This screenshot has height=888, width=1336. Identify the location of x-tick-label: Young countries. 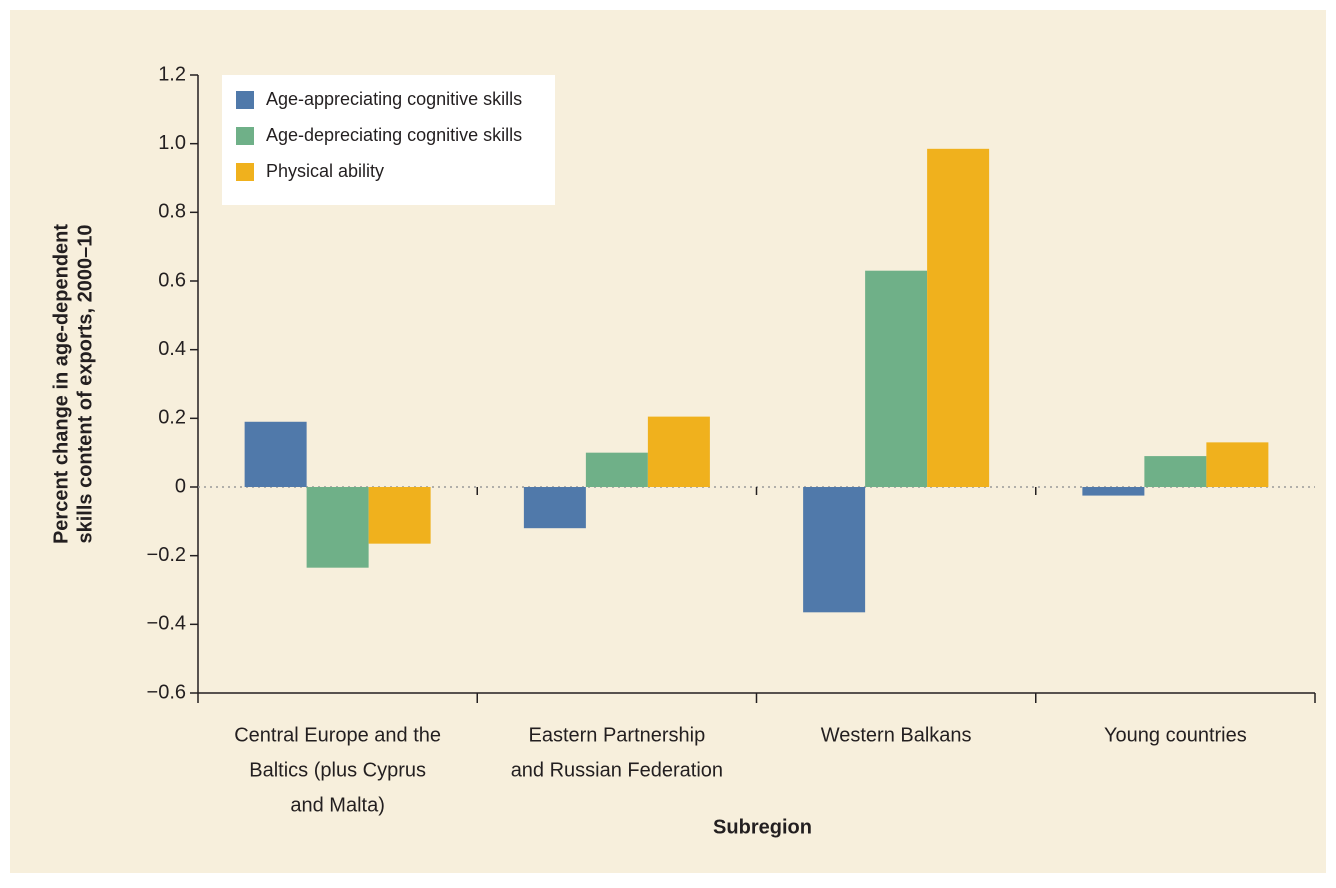
(1175, 735).